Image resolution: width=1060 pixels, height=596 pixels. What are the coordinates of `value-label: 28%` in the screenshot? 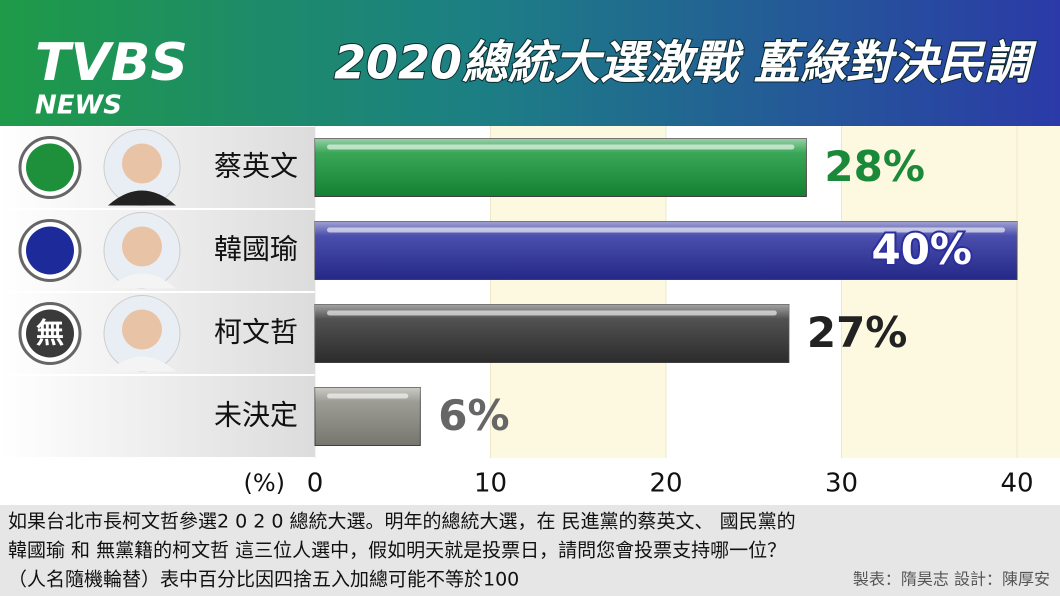 It's located at (874, 166).